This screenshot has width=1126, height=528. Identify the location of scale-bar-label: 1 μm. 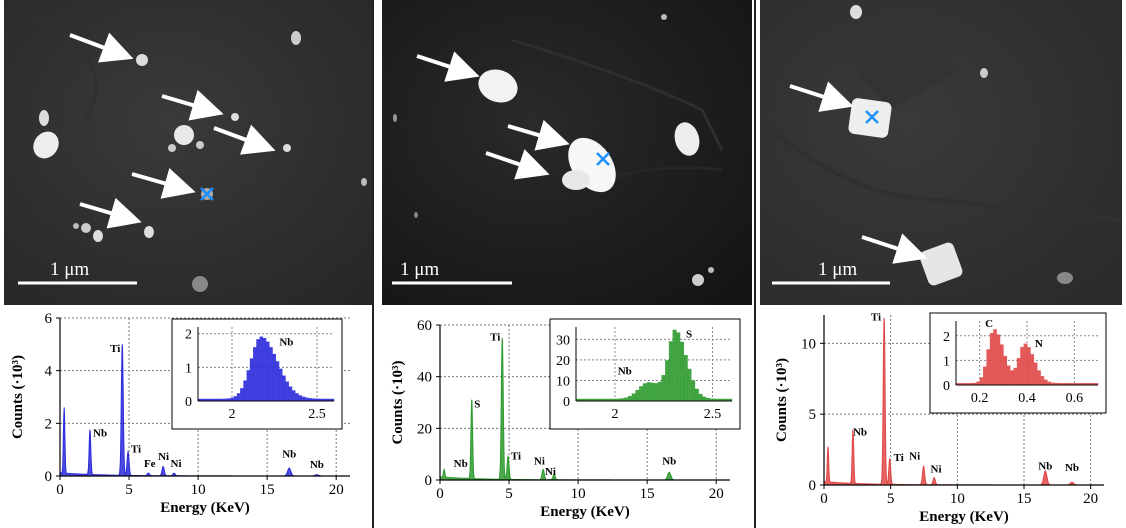
(69, 269).